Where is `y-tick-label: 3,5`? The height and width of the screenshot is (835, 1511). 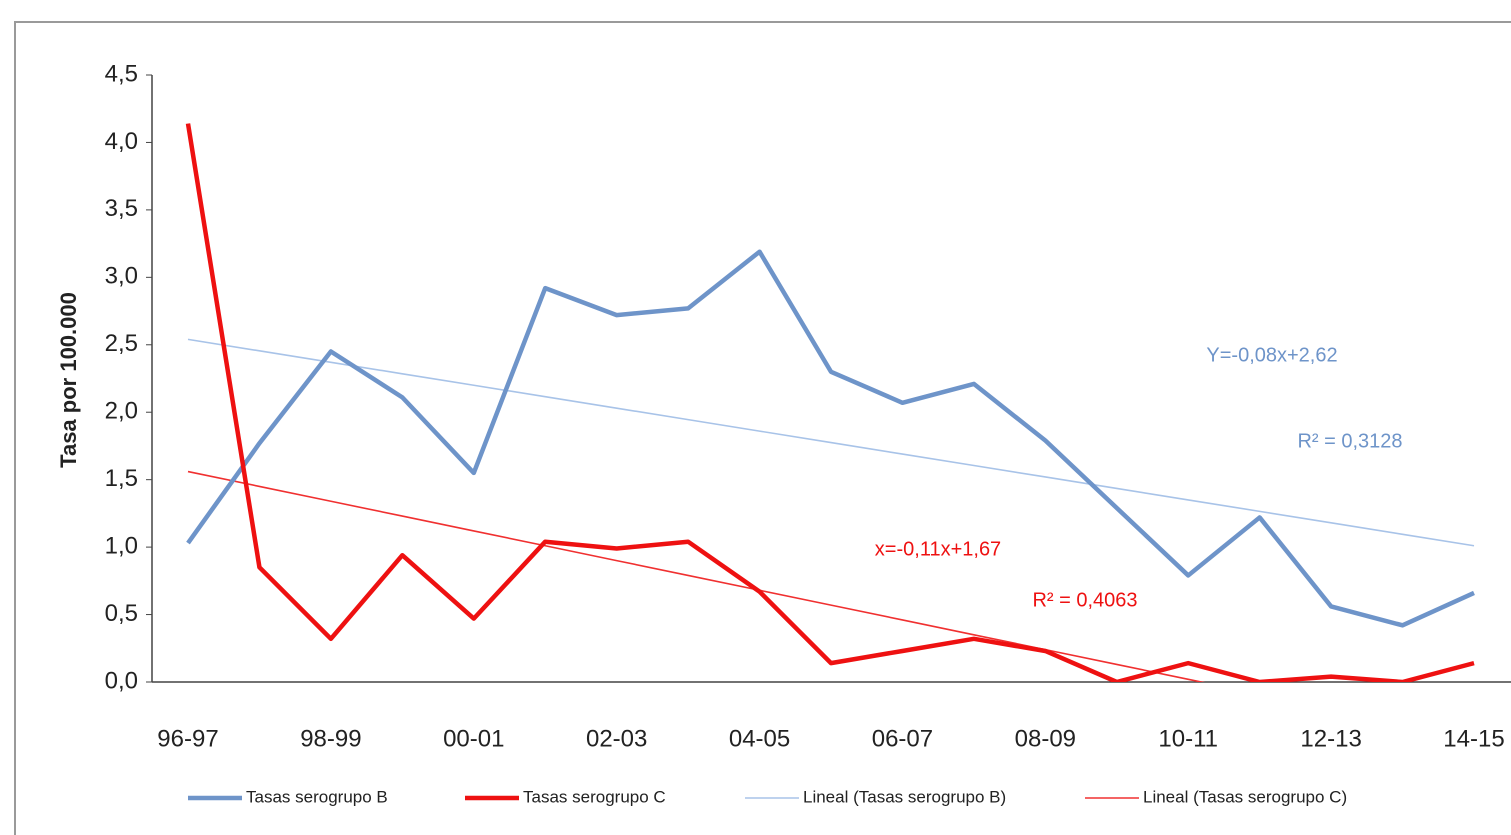
y-tick-label: 3,5 is located at coordinates (121, 208).